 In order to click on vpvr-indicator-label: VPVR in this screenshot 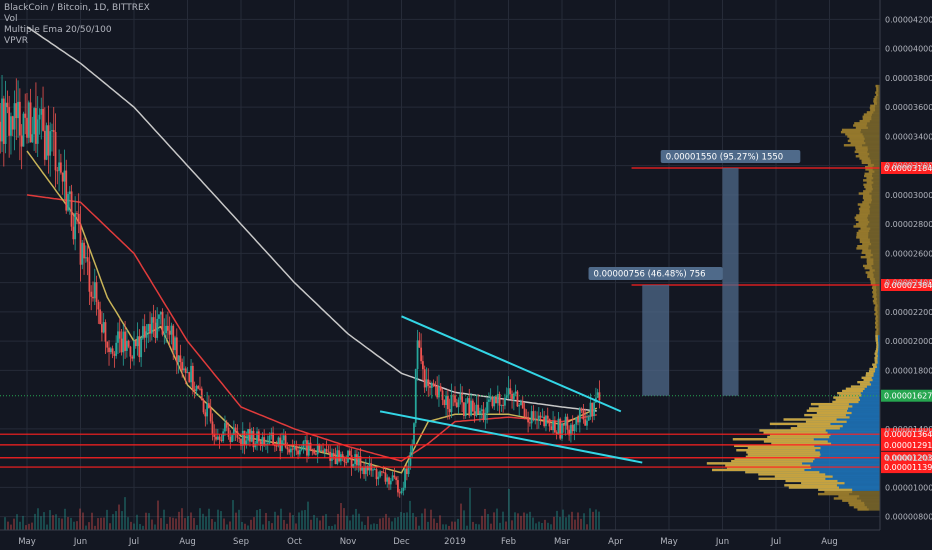, I will do `click(16, 41)`.